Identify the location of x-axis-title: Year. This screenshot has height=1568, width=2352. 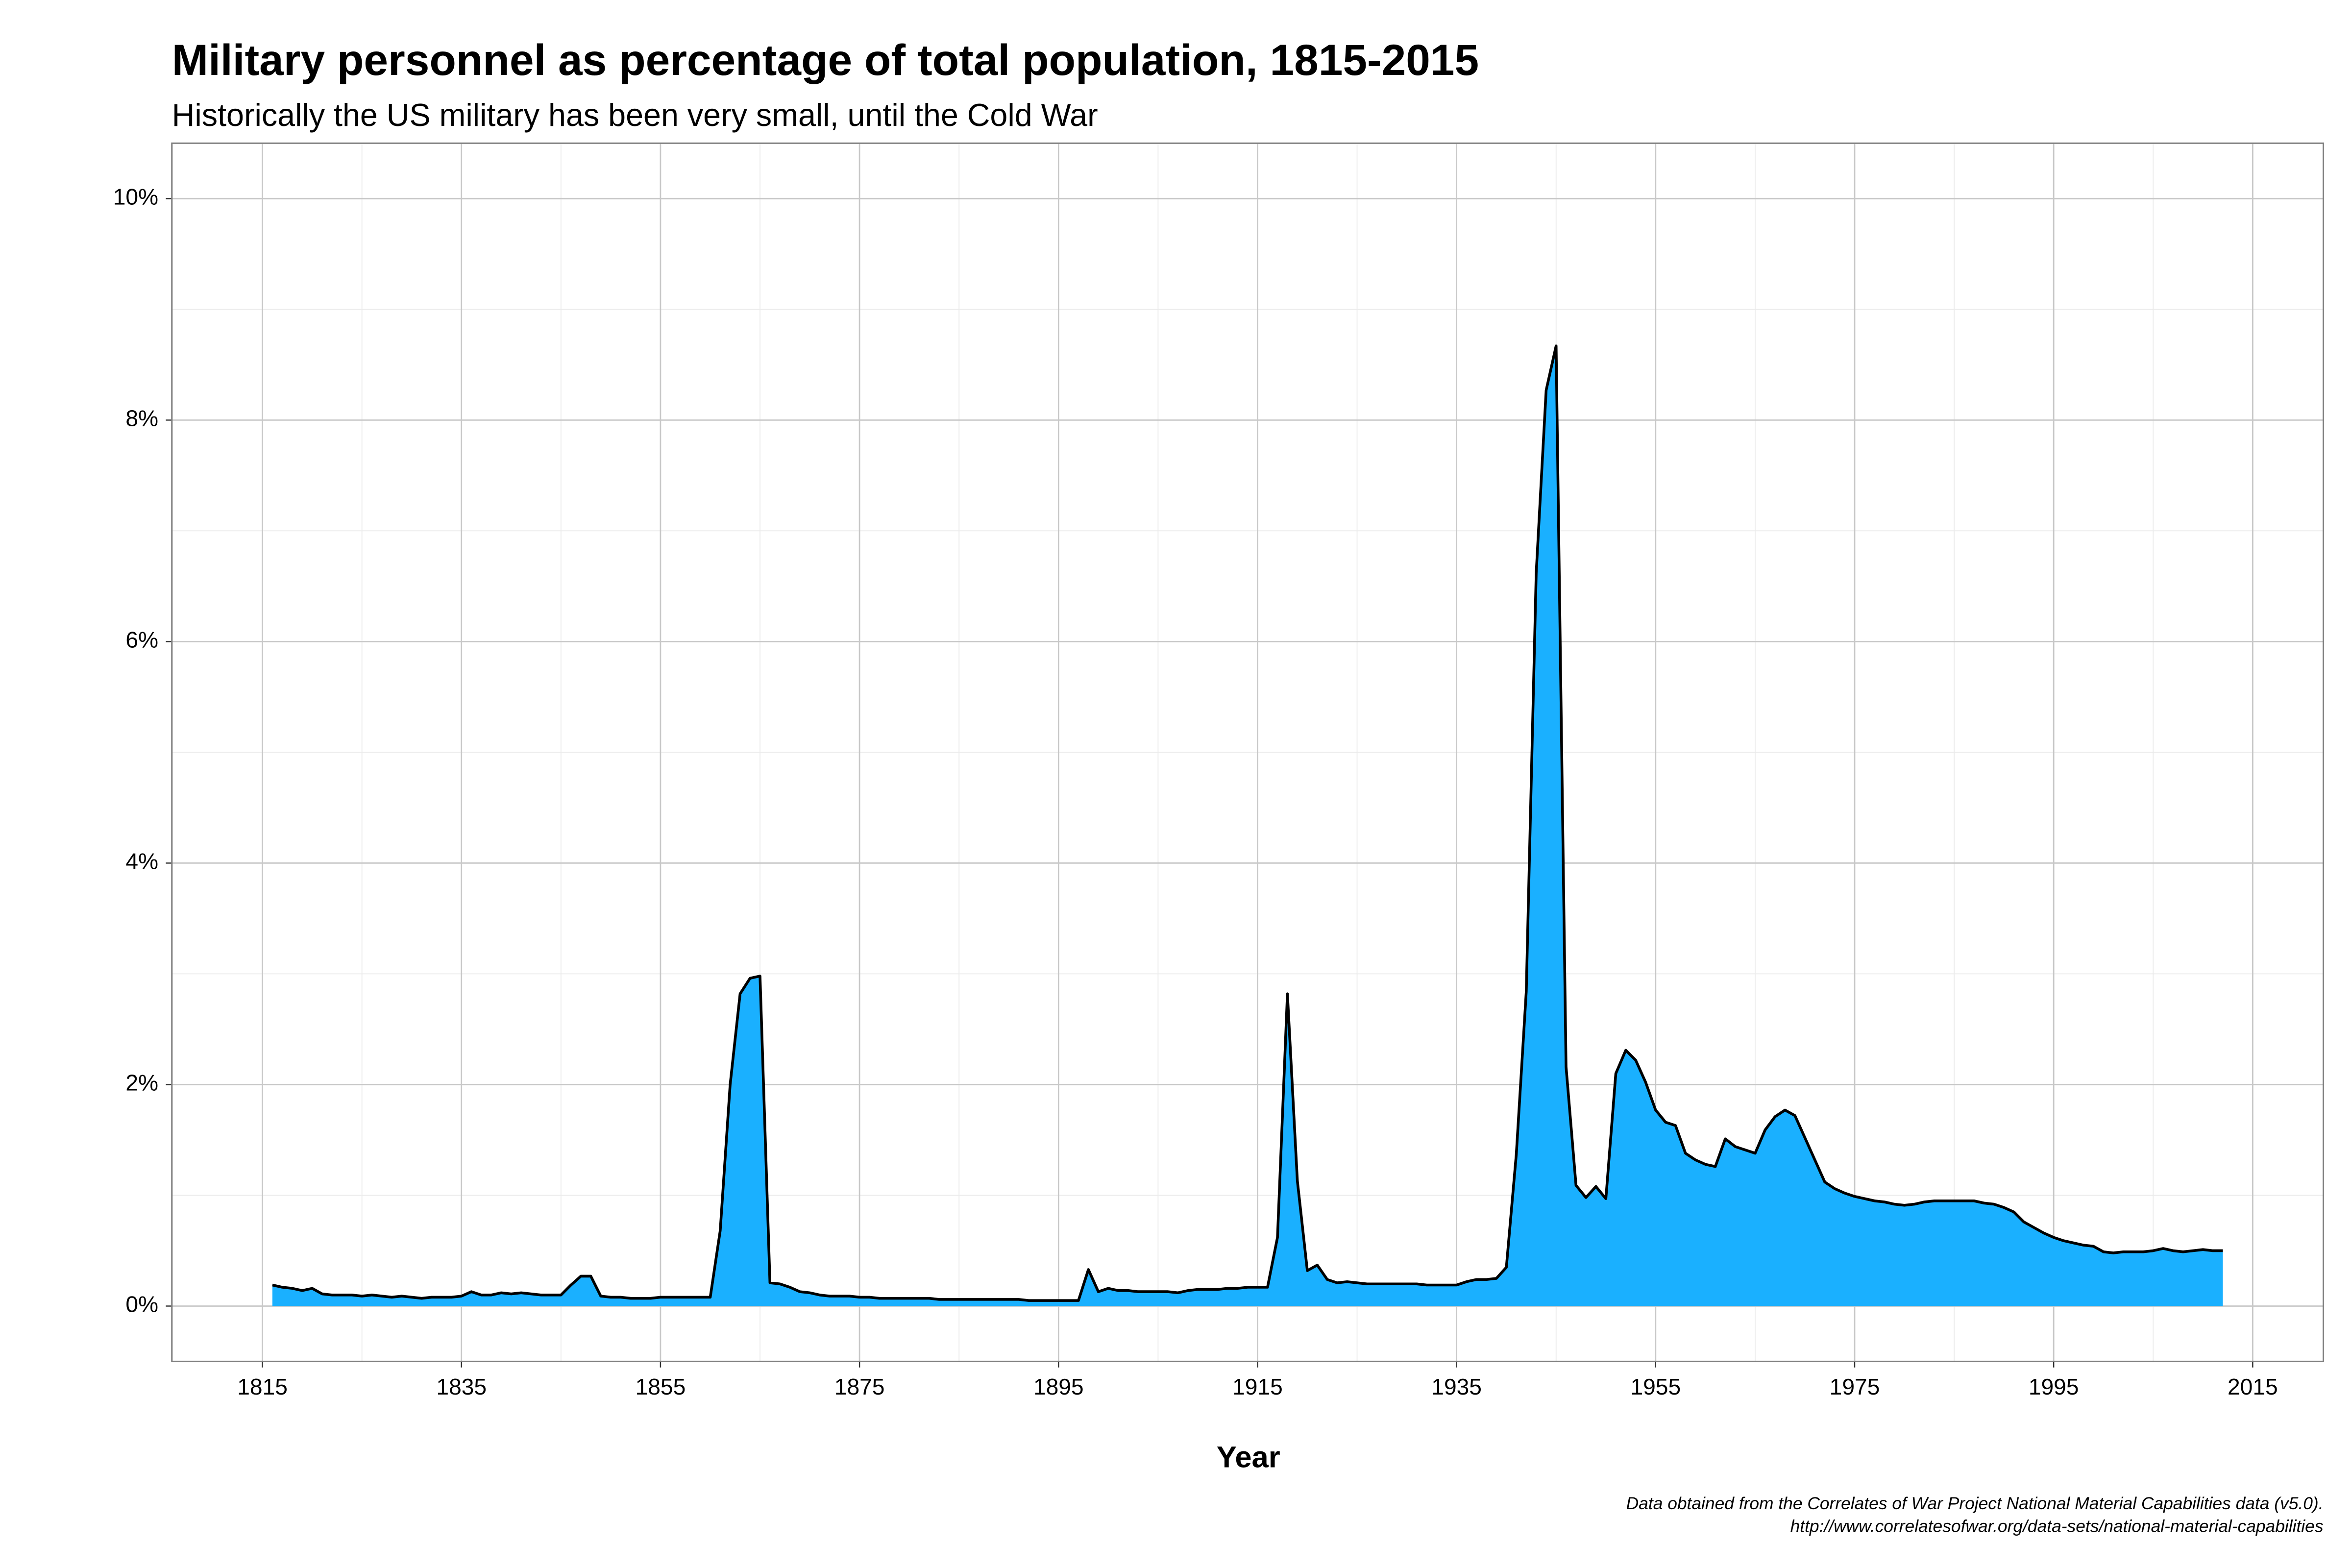
(1248, 1457).